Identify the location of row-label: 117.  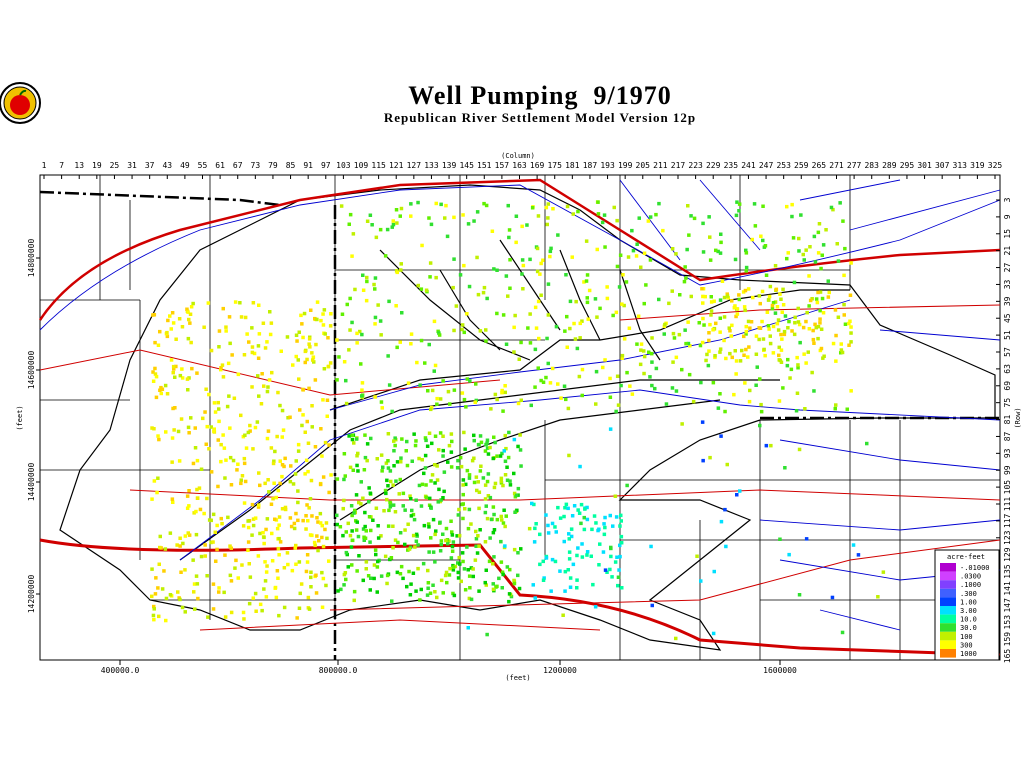
(1007, 520).